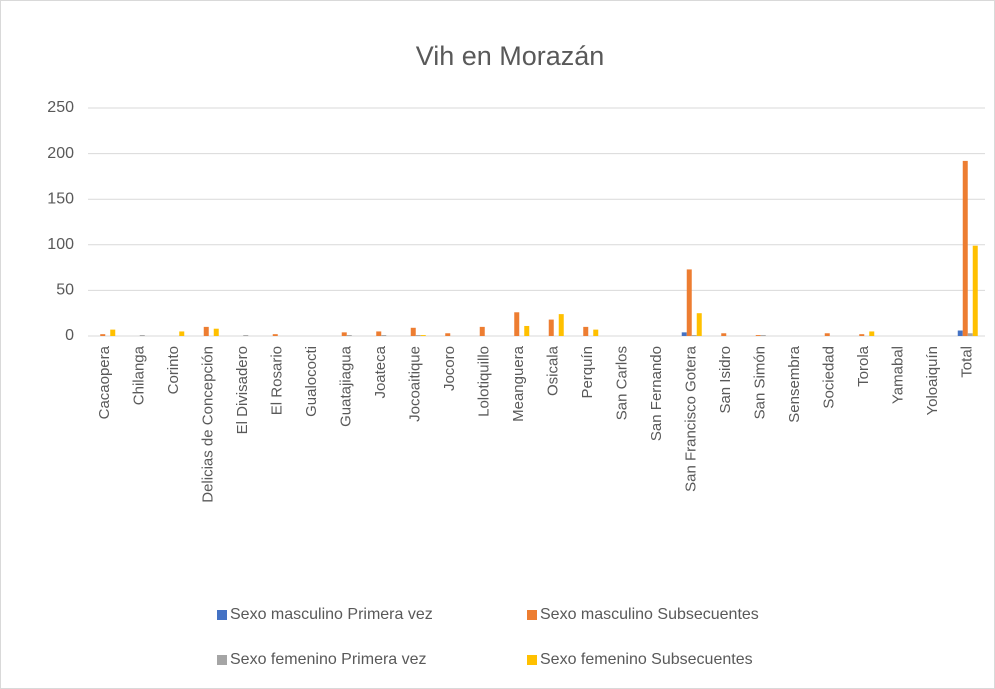  What do you see at coordinates (65, 290) in the screenshot?
I see `y-tick-label: 50` at bounding box center [65, 290].